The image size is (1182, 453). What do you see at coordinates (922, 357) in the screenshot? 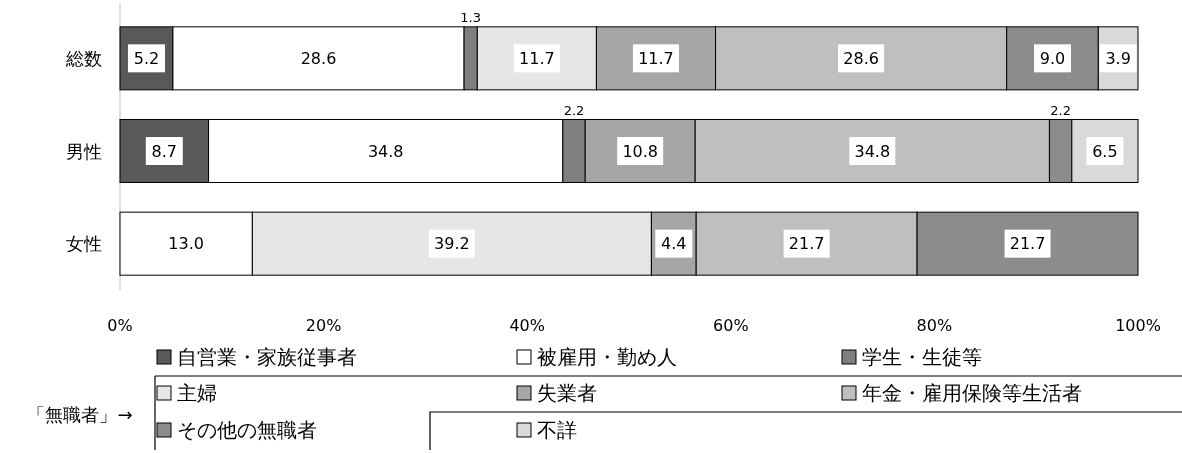
I see `legend-label: 学生・生徒等` at bounding box center [922, 357].